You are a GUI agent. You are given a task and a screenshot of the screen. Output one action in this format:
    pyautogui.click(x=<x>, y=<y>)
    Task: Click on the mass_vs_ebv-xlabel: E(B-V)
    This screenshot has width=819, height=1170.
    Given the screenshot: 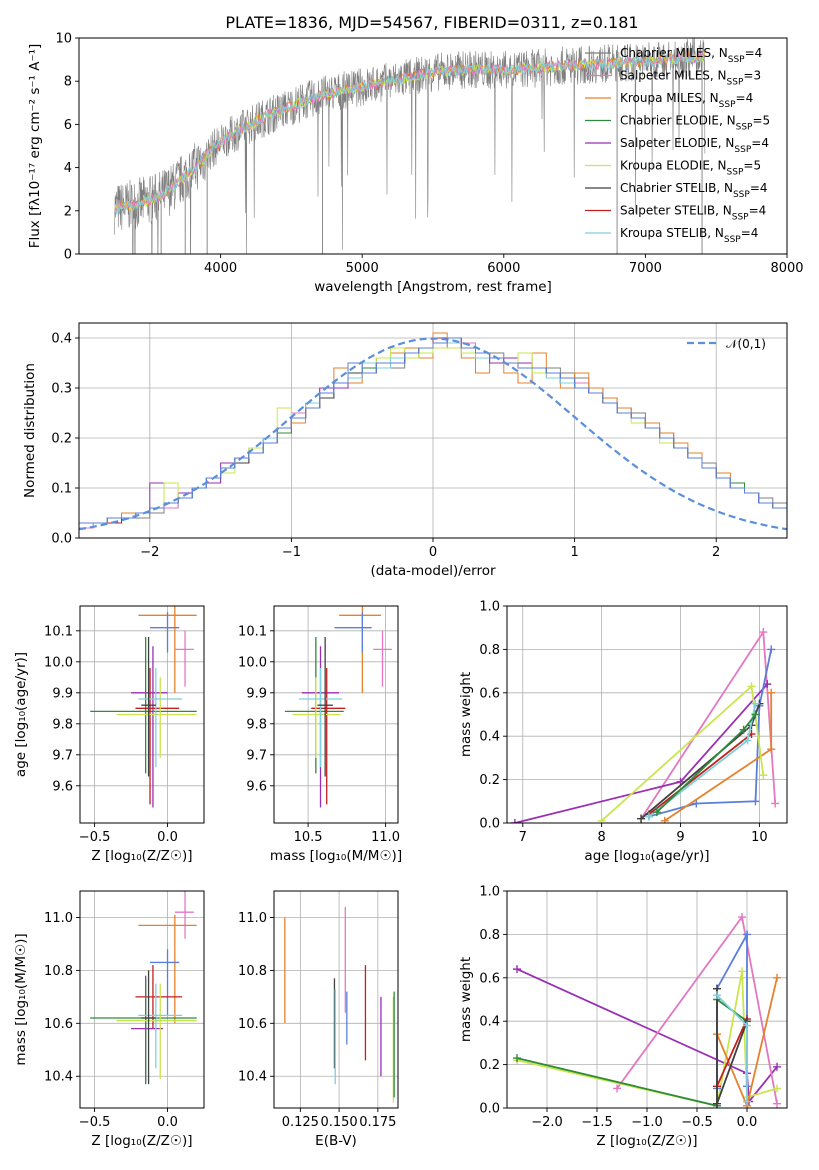 What is the action you would take?
    pyautogui.click(x=336, y=1141)
    